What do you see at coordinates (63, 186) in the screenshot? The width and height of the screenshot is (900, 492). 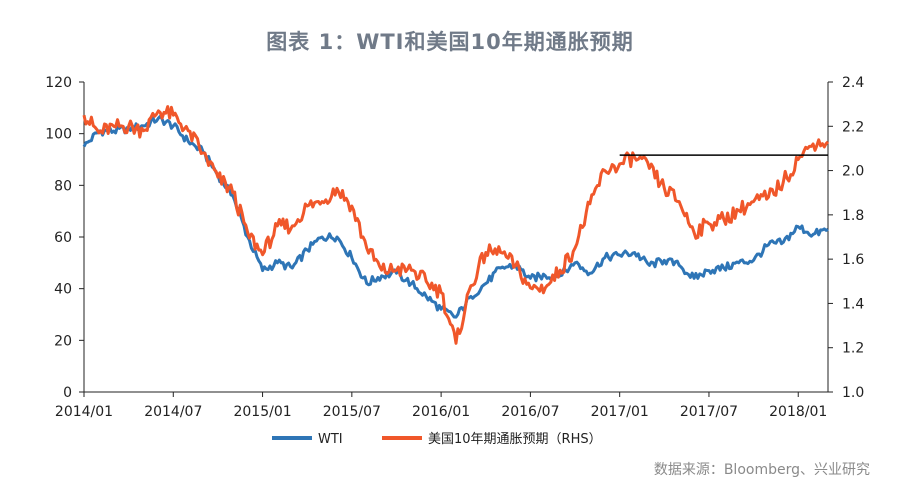 I see `y-left-tick-label: 80` at bounding box center [63, 186].